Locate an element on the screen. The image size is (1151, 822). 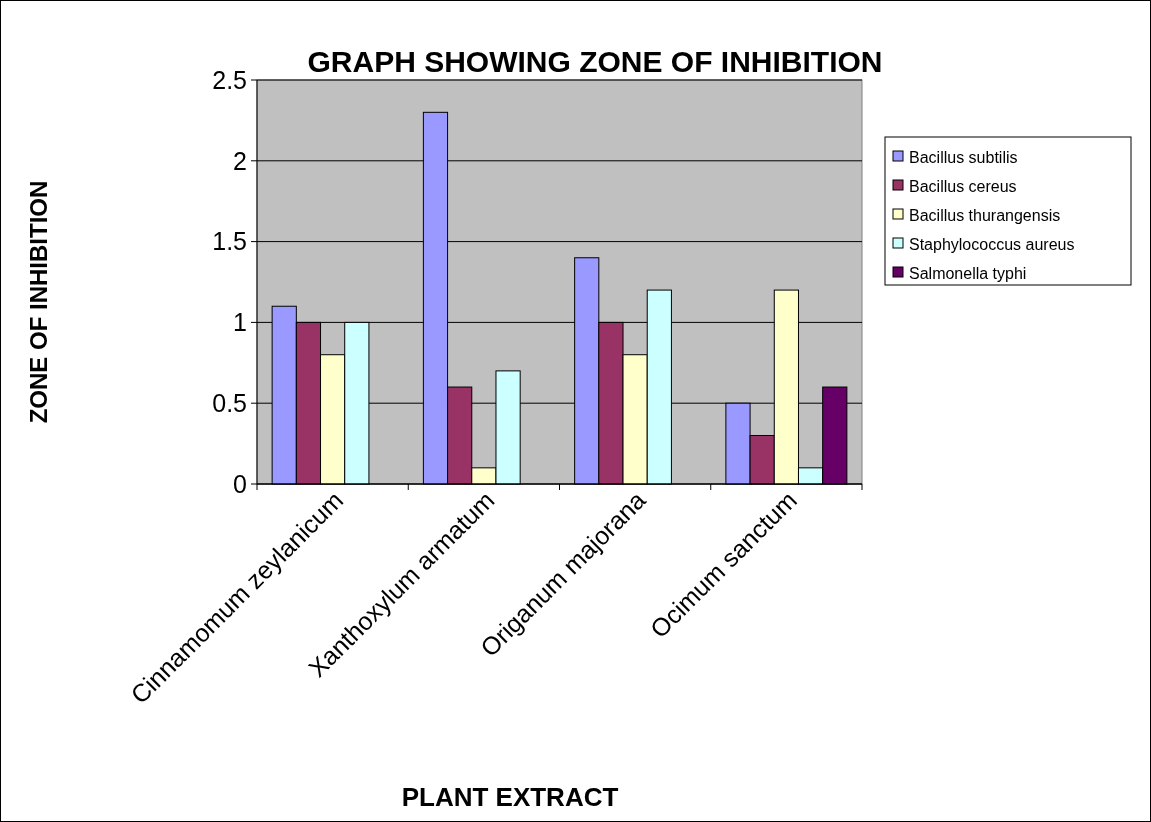
legend-label: Bacillus cereus is located at coordinates (963, 186).